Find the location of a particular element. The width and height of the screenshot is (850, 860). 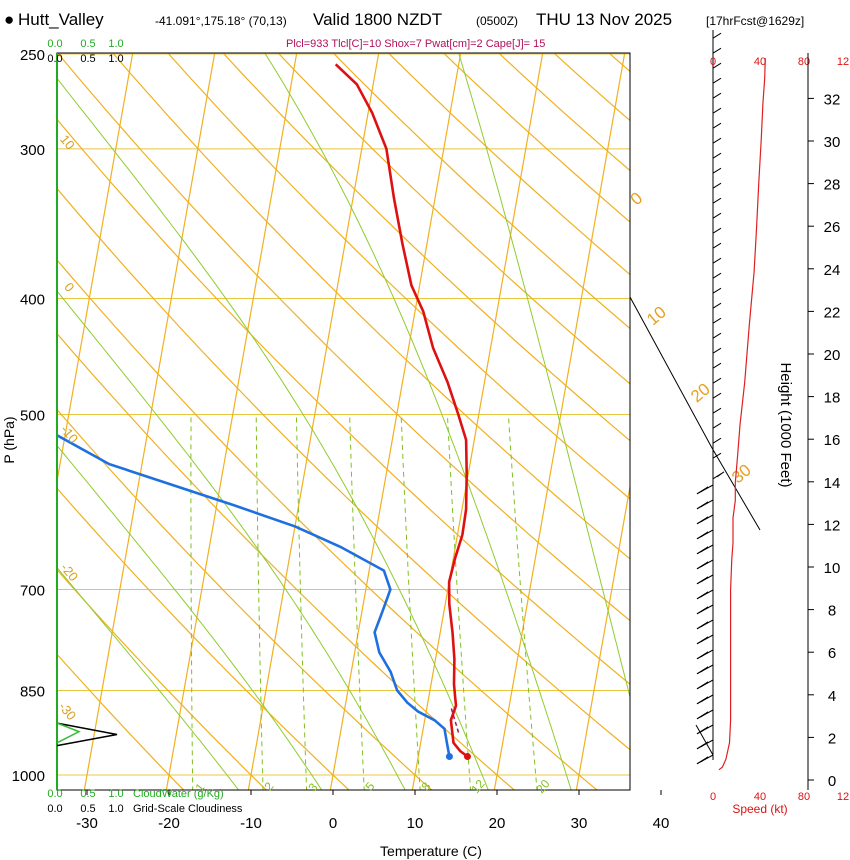

parcel-lcl-line is located at coordinates (455, 721).